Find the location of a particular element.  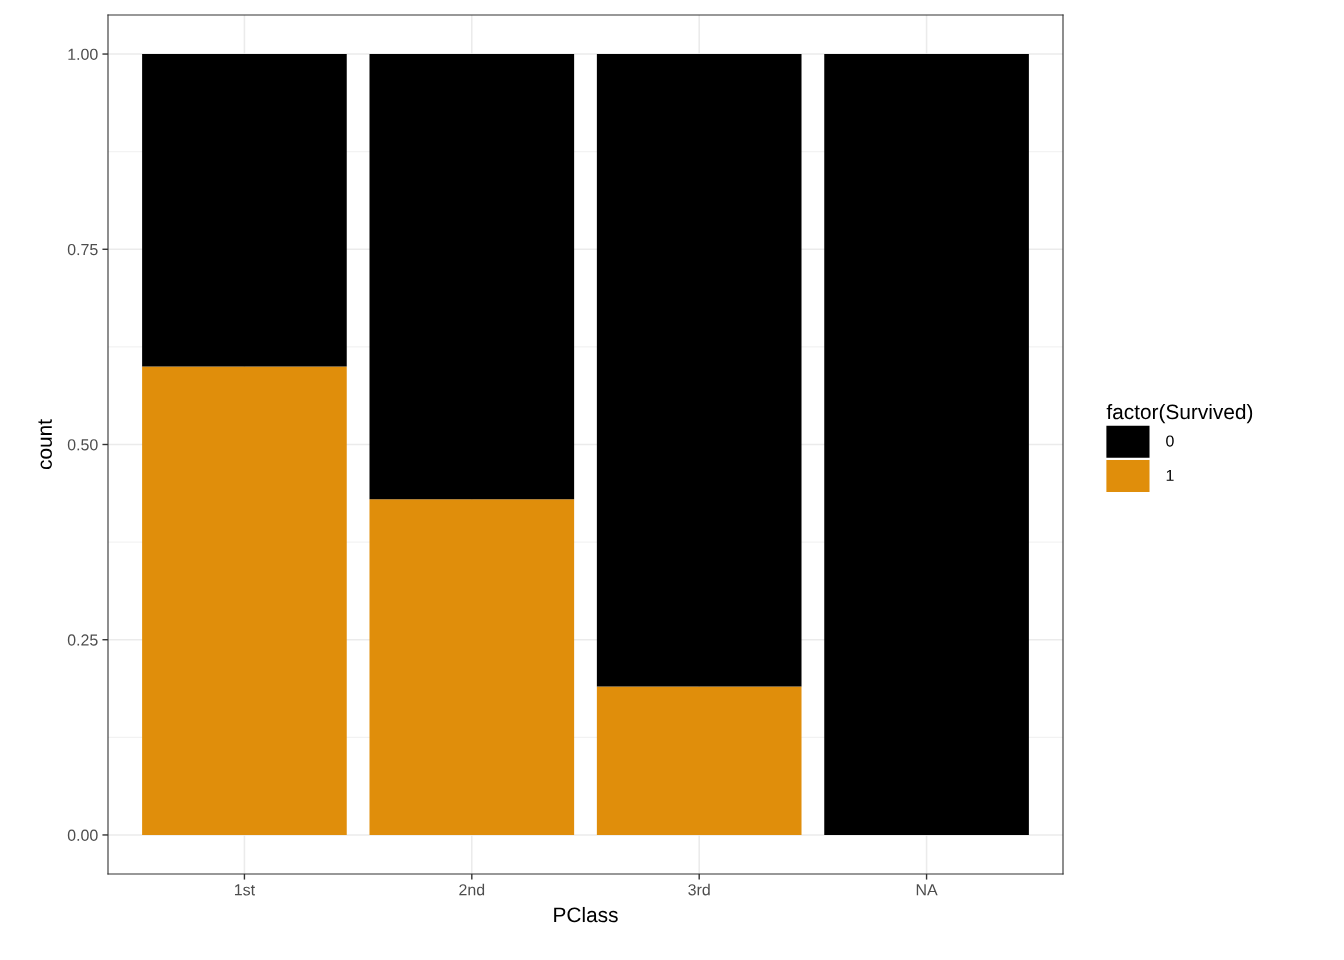

y-tick-label: 0.25 is located at coordinates (82, 640).